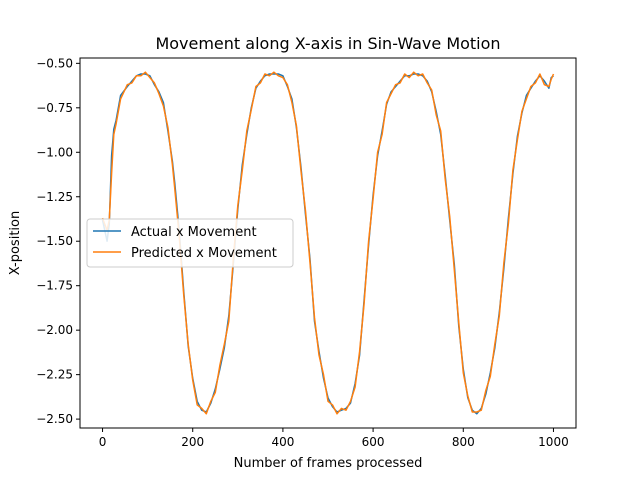 The width and height of the screenshot is (640, 484). I want to click on legend-label-predicted: Predicted x Movement, so click(204, 253).